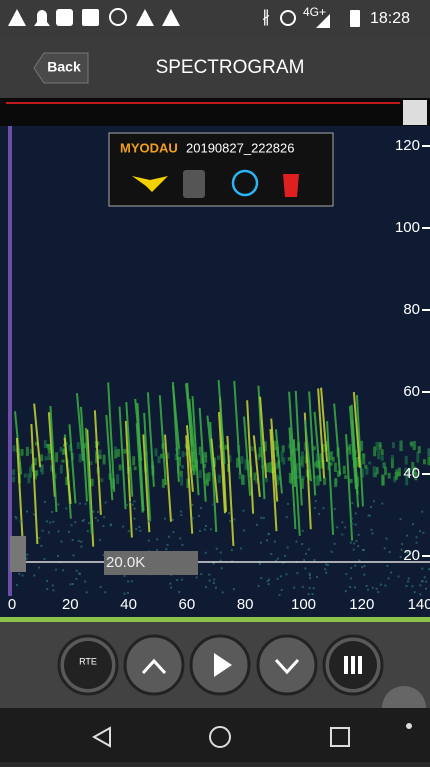  Describe the element at coordinates (61, 68) in the screenshot. I see `back-button` at that location.